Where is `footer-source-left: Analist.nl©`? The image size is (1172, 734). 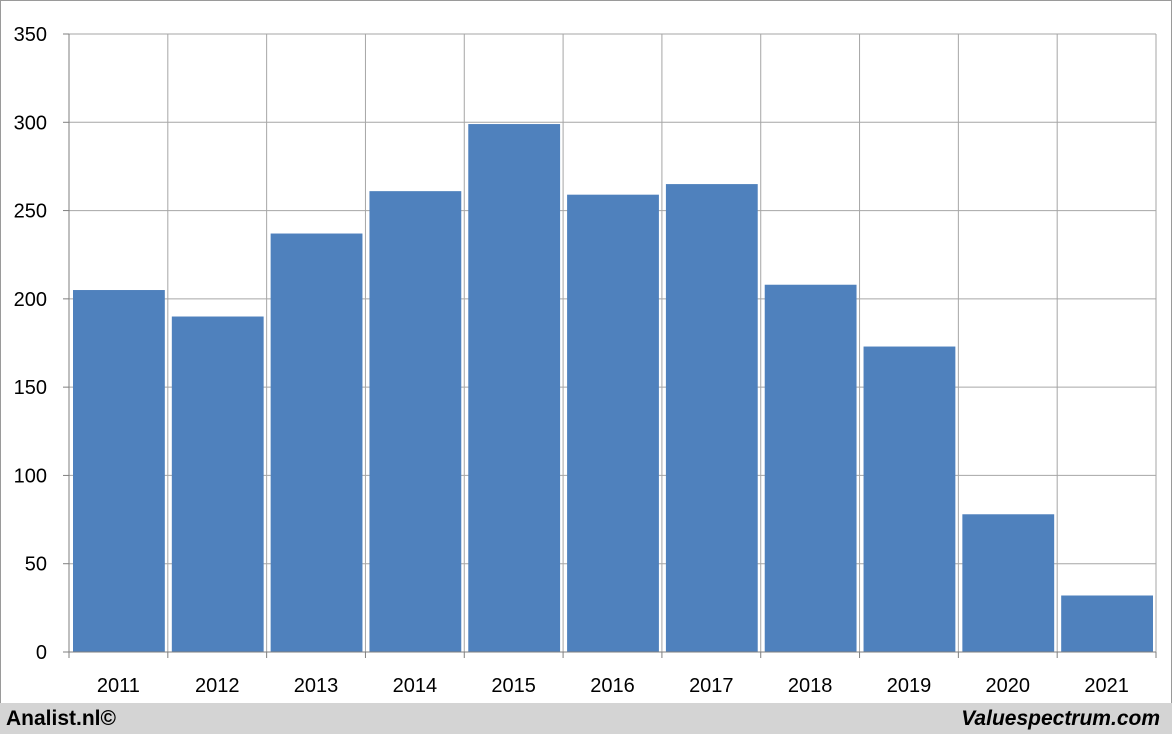
footer-source-left: Analist.nl© is located at coordinates (61, 718).